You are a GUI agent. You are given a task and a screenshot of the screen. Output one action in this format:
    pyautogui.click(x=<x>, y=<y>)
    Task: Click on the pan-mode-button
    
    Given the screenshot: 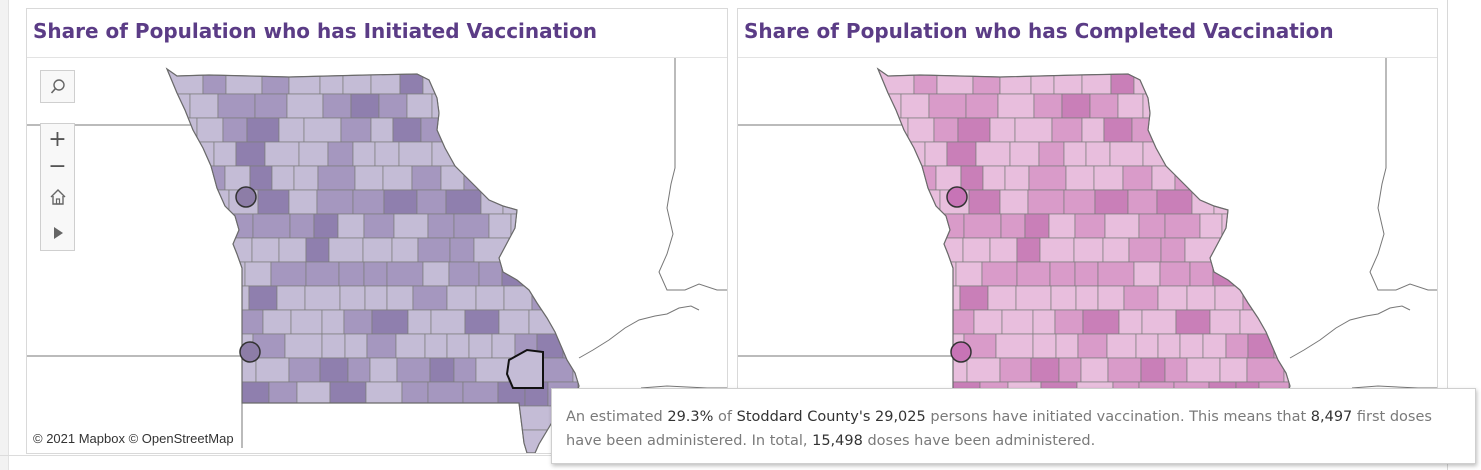 What is the action you would take?
    pyautogui.click(x=57, y=232)
    